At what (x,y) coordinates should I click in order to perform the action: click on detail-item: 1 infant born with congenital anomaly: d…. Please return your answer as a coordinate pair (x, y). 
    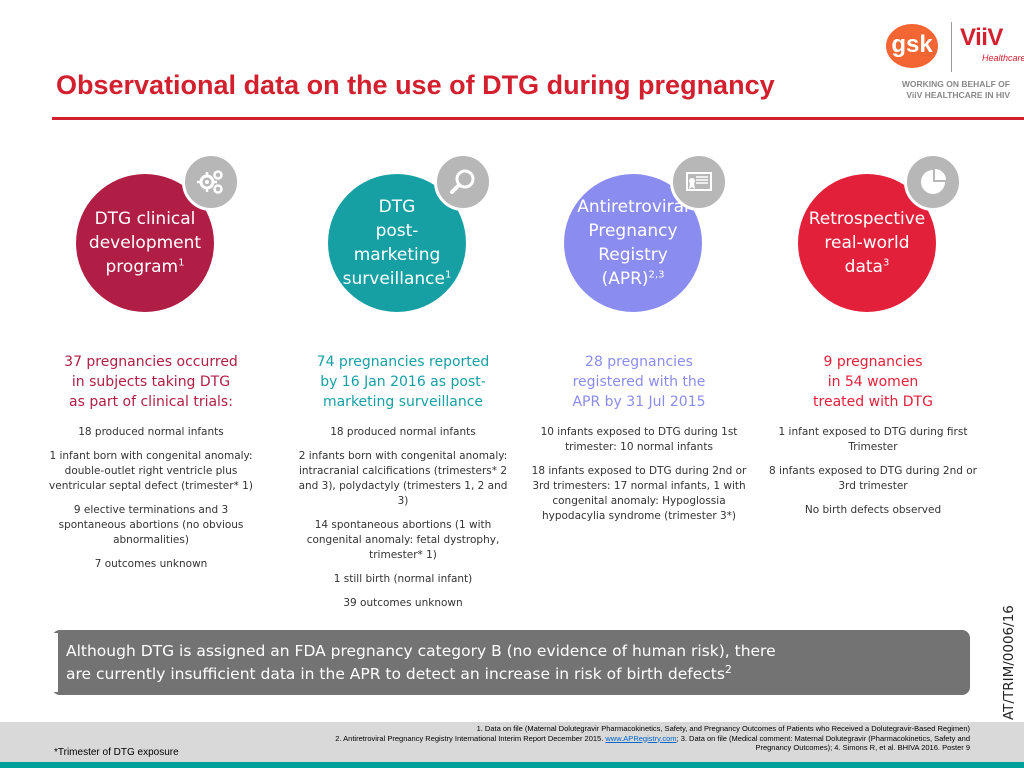
    Looking at the image, I should click on (151, 471).